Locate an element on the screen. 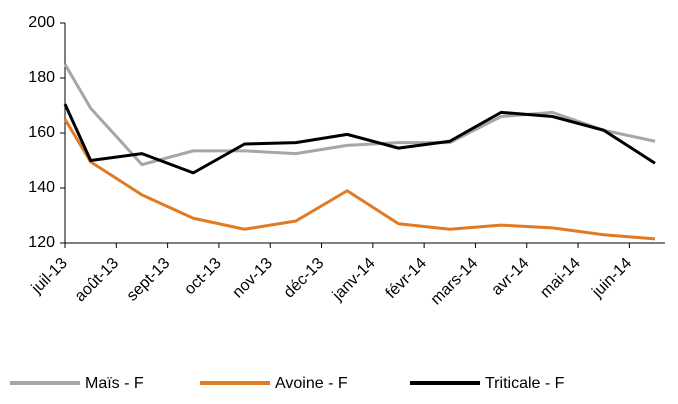  x-tick-label: nov-13 is located at coordinates (252, 278).